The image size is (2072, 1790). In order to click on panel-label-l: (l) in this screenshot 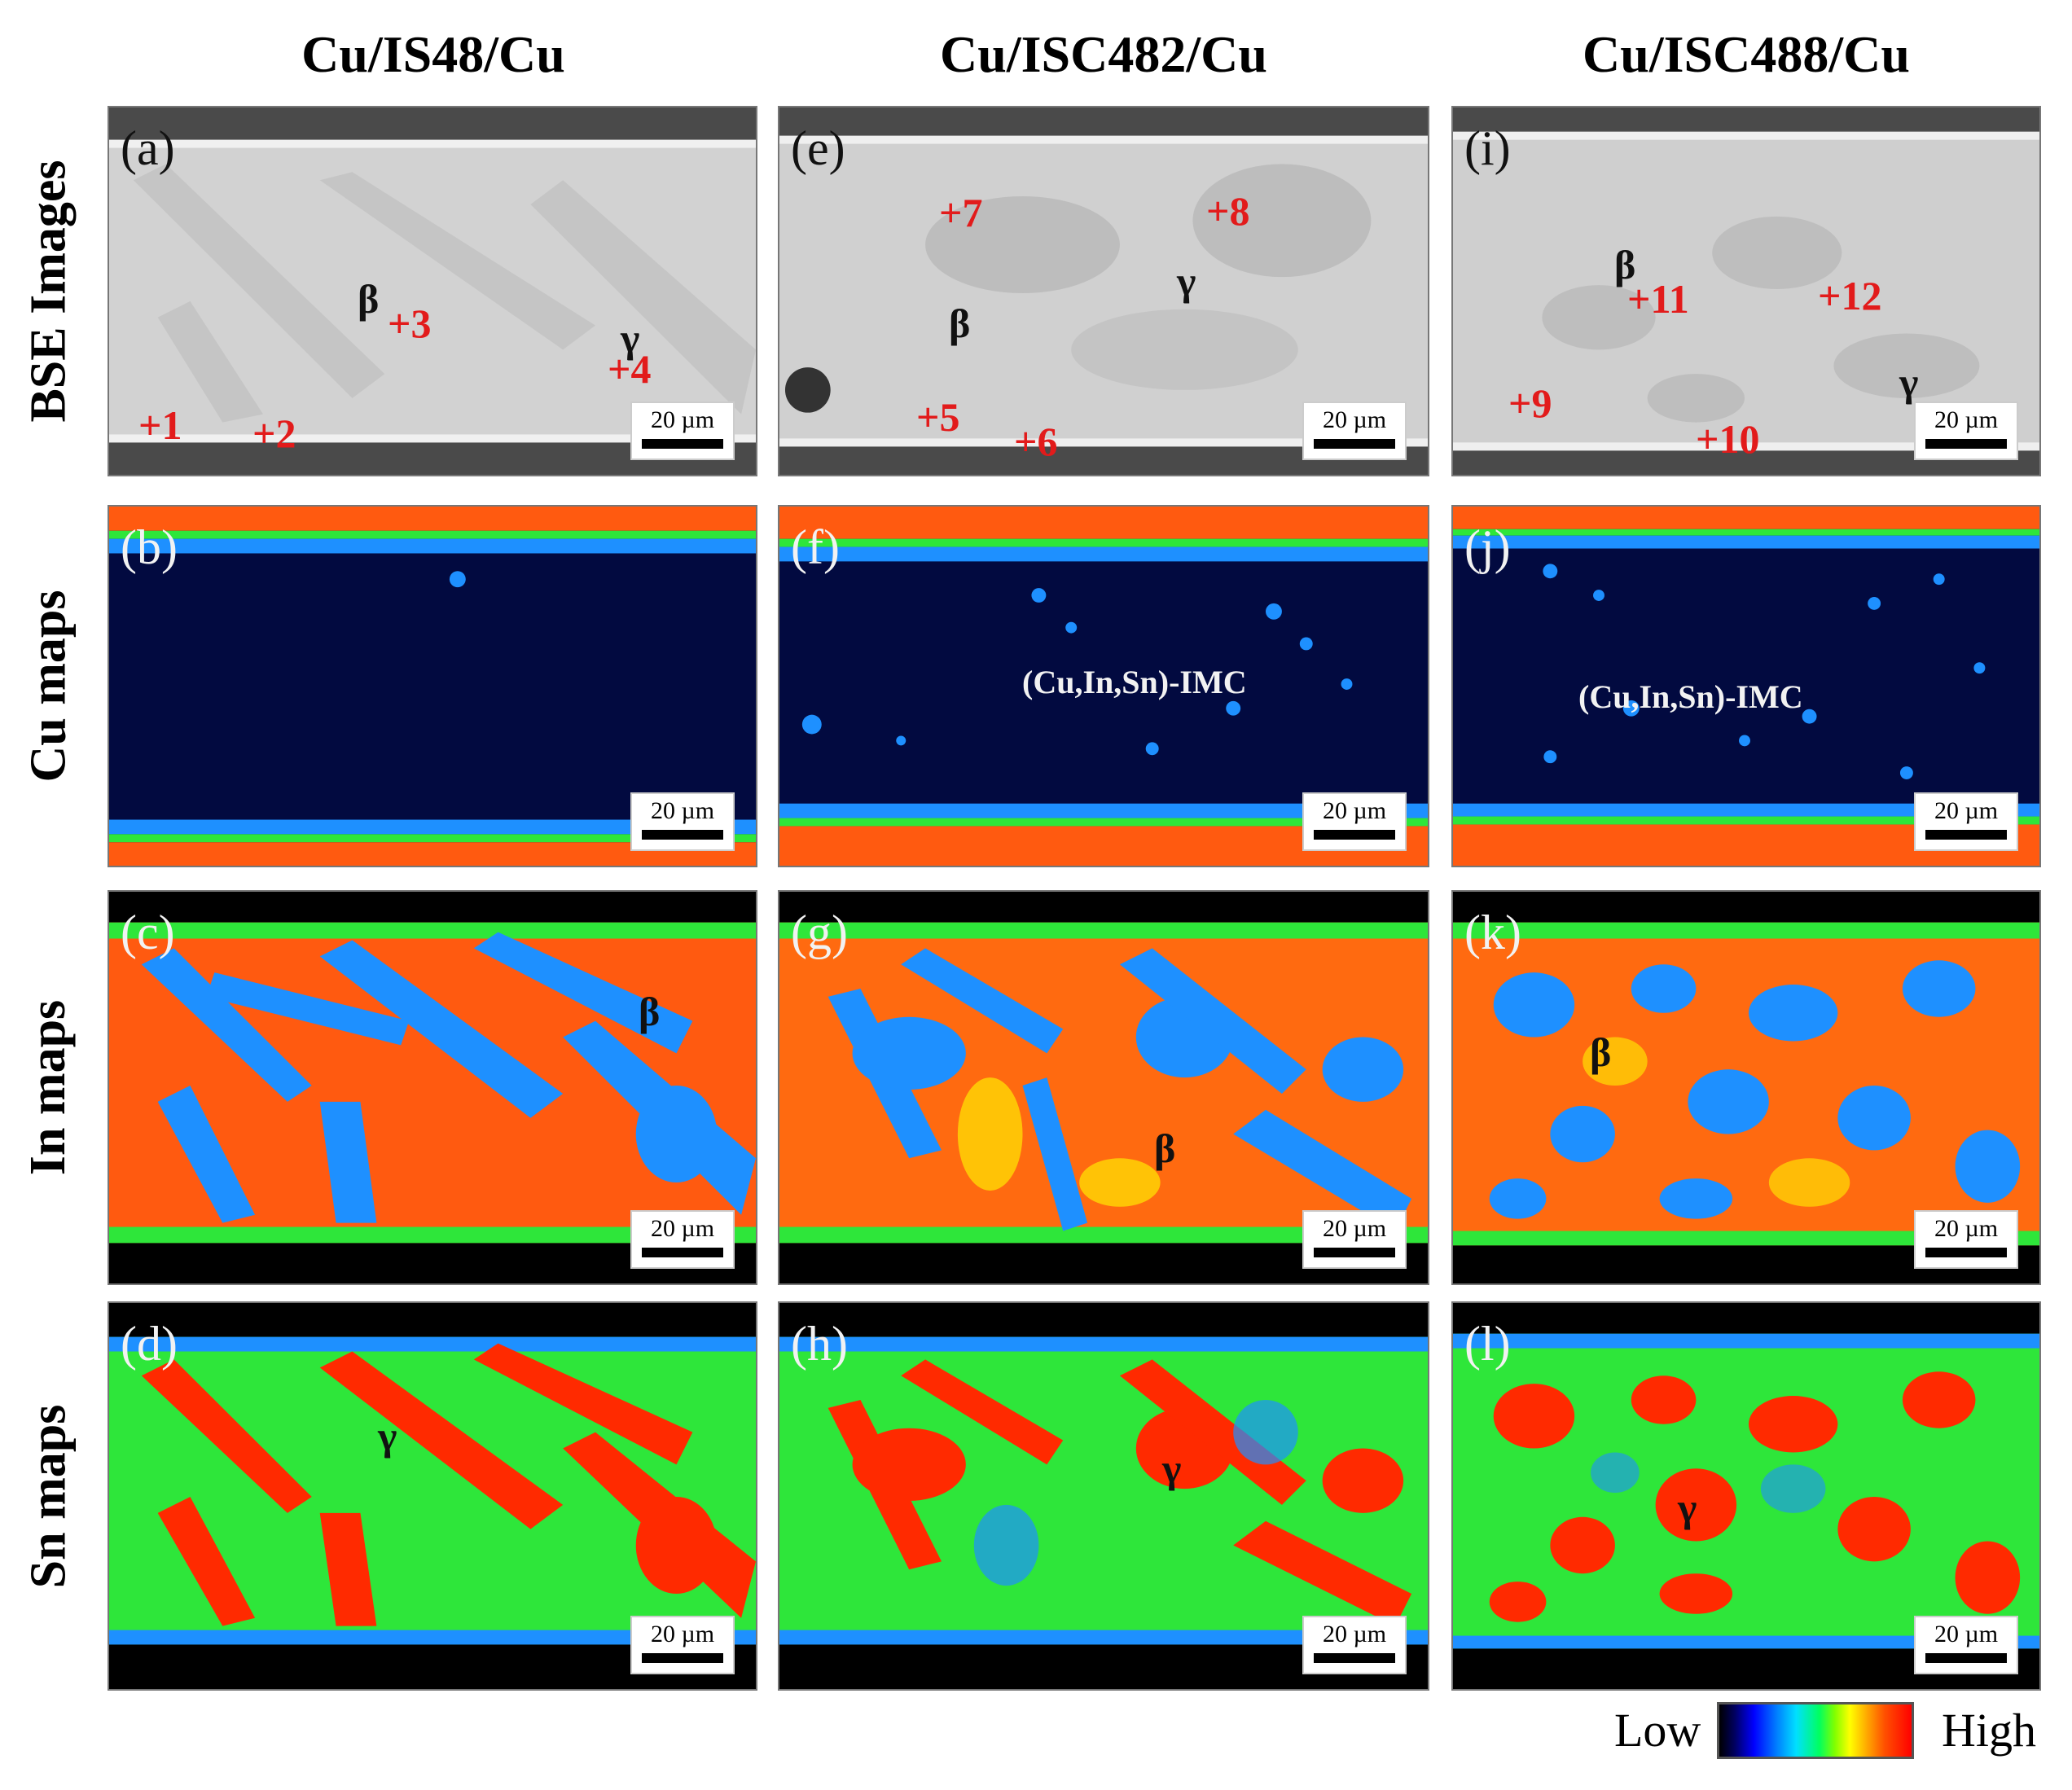, I will do `click(1487, 1344)`.